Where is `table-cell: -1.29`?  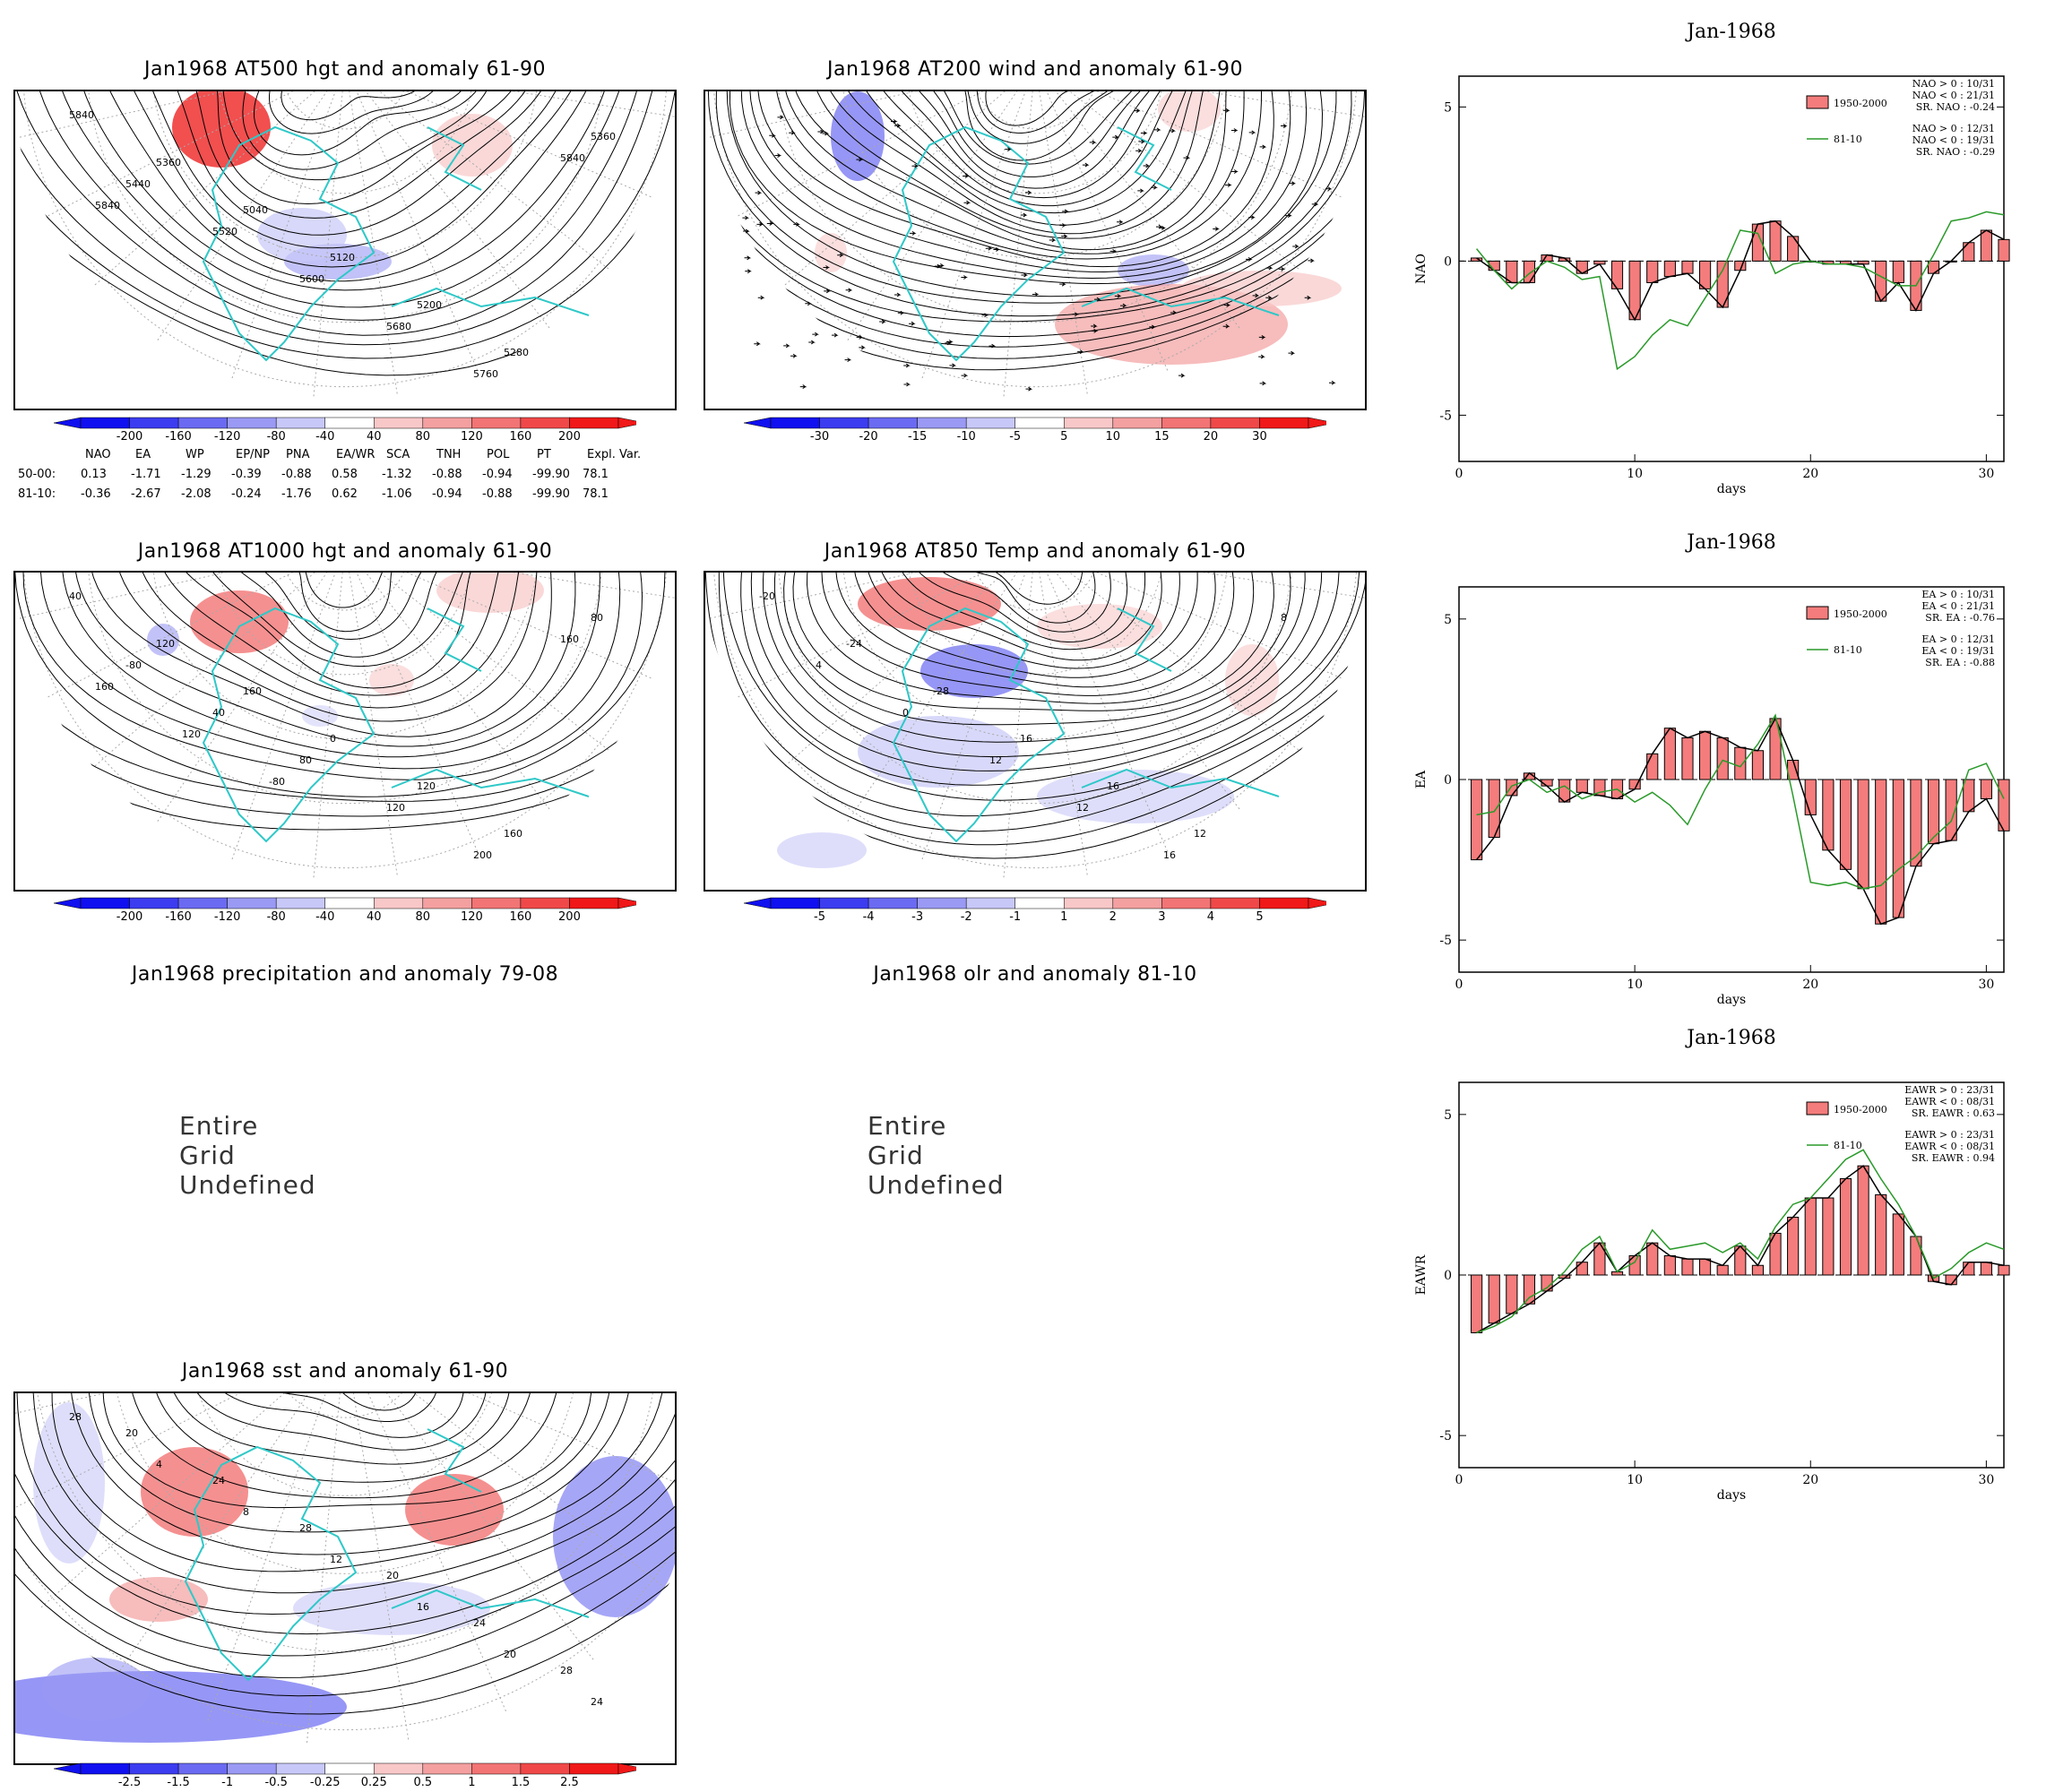 table-cell: -1.29 is located at coordinates (196, 475).